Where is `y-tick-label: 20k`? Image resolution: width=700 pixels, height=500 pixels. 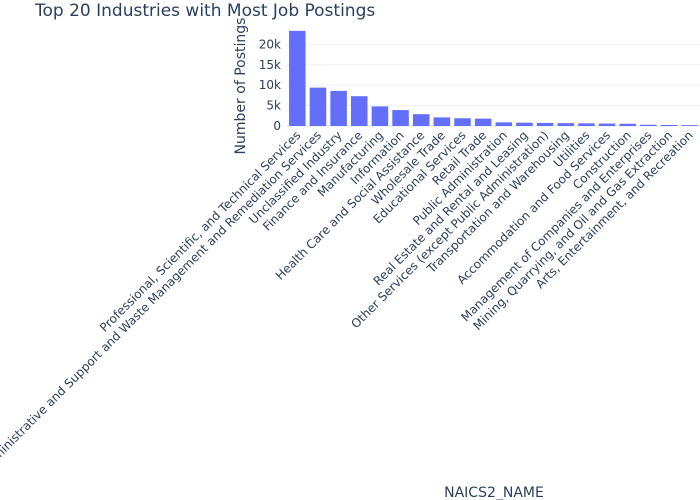
y-tick-label: 20k is located at coordinates (270, 44).